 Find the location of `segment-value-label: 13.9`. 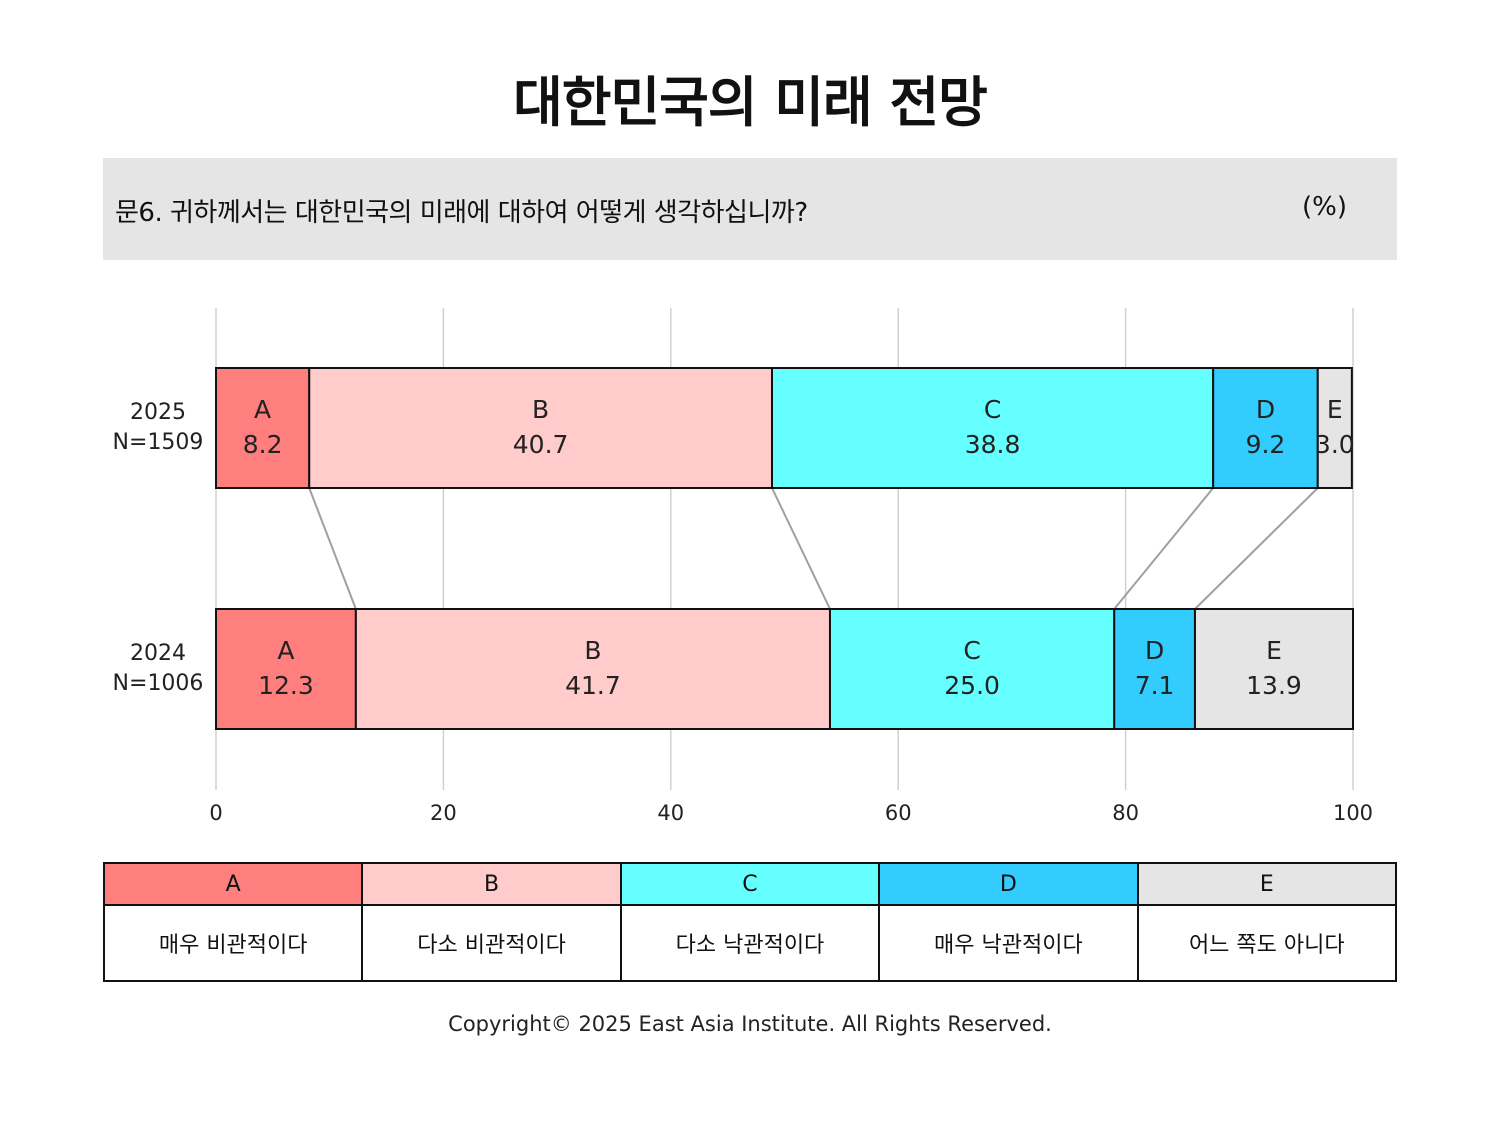

segment-value-label: 13.9 is located at coordinates (1274, 685).